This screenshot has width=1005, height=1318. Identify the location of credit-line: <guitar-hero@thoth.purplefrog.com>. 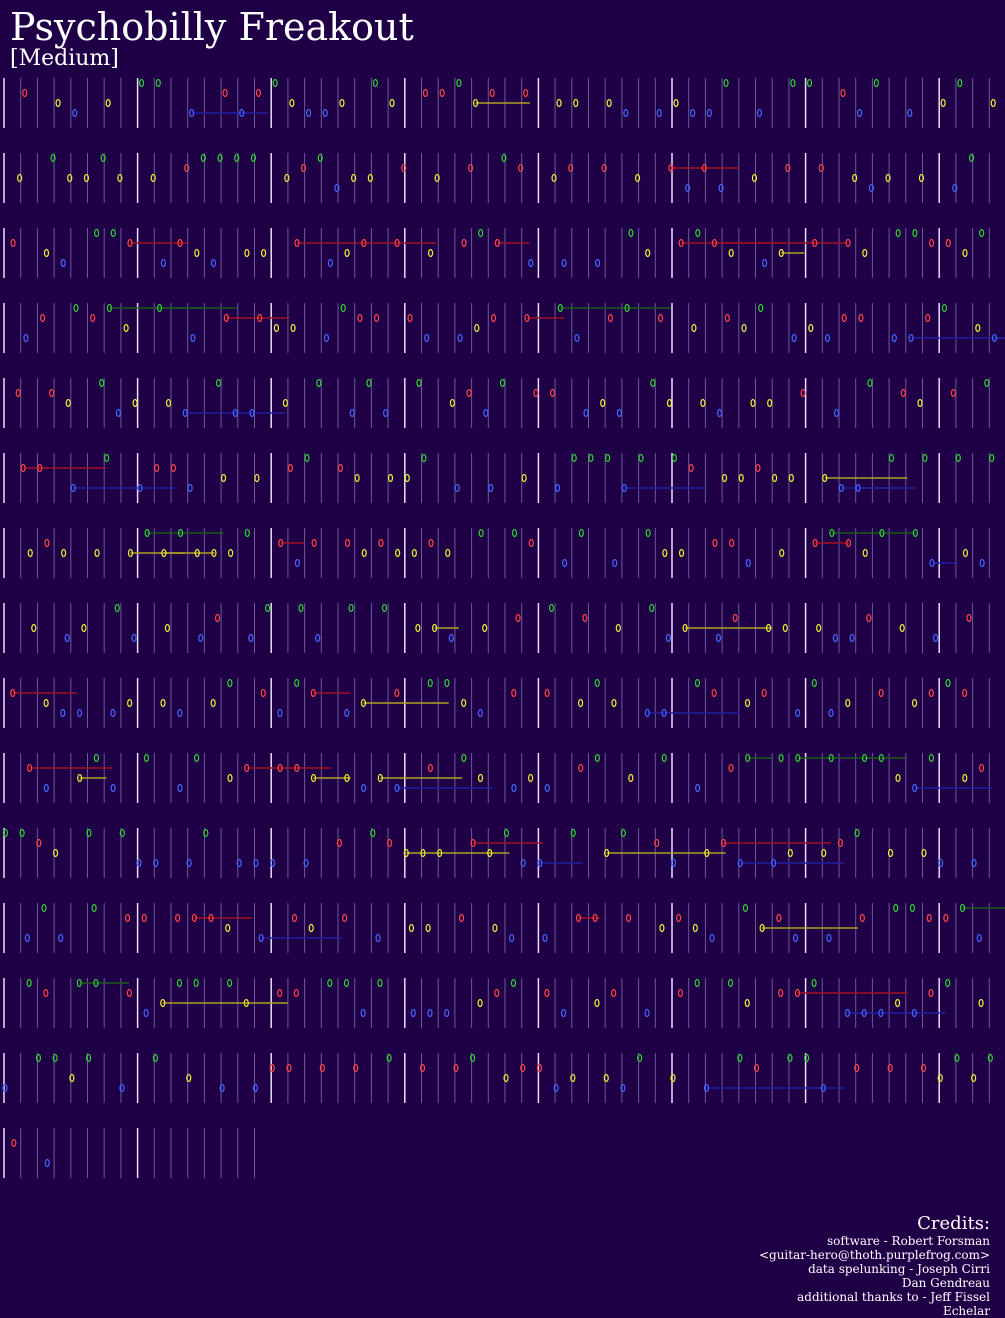
(874, 1255).